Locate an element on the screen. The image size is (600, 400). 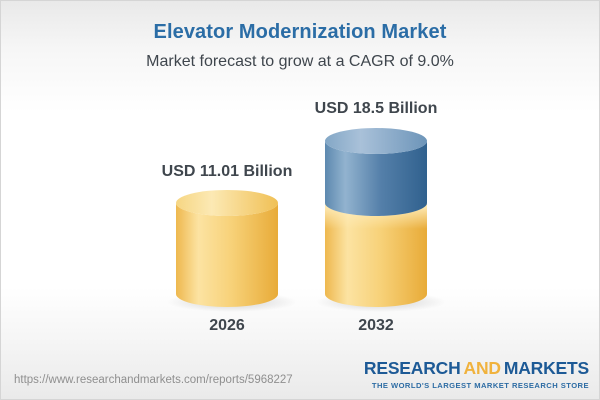
value-label-2026: USD 11.01 Billion is located at coordinates (227, 171).